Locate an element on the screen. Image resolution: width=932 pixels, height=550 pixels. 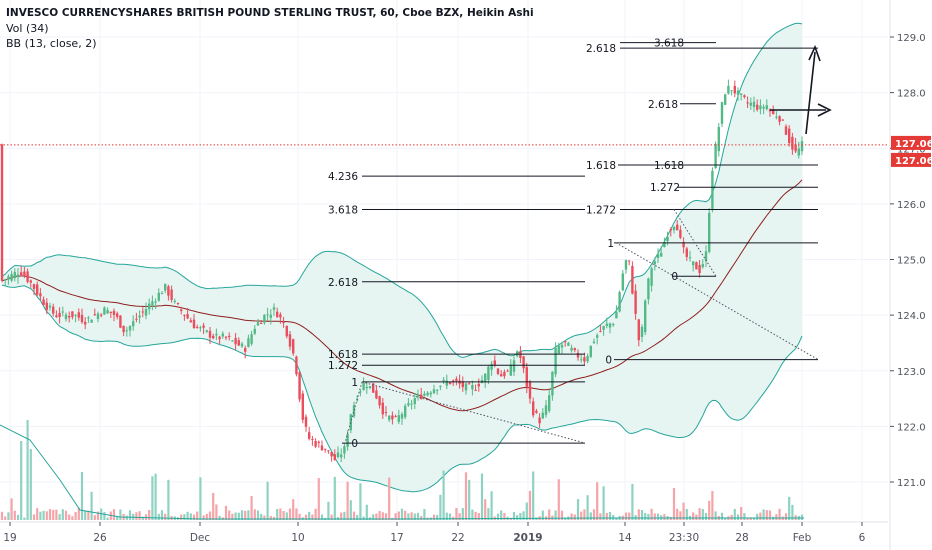
legend-bollinger: BB (13, close, 2) is located at coordinates (51, 43).